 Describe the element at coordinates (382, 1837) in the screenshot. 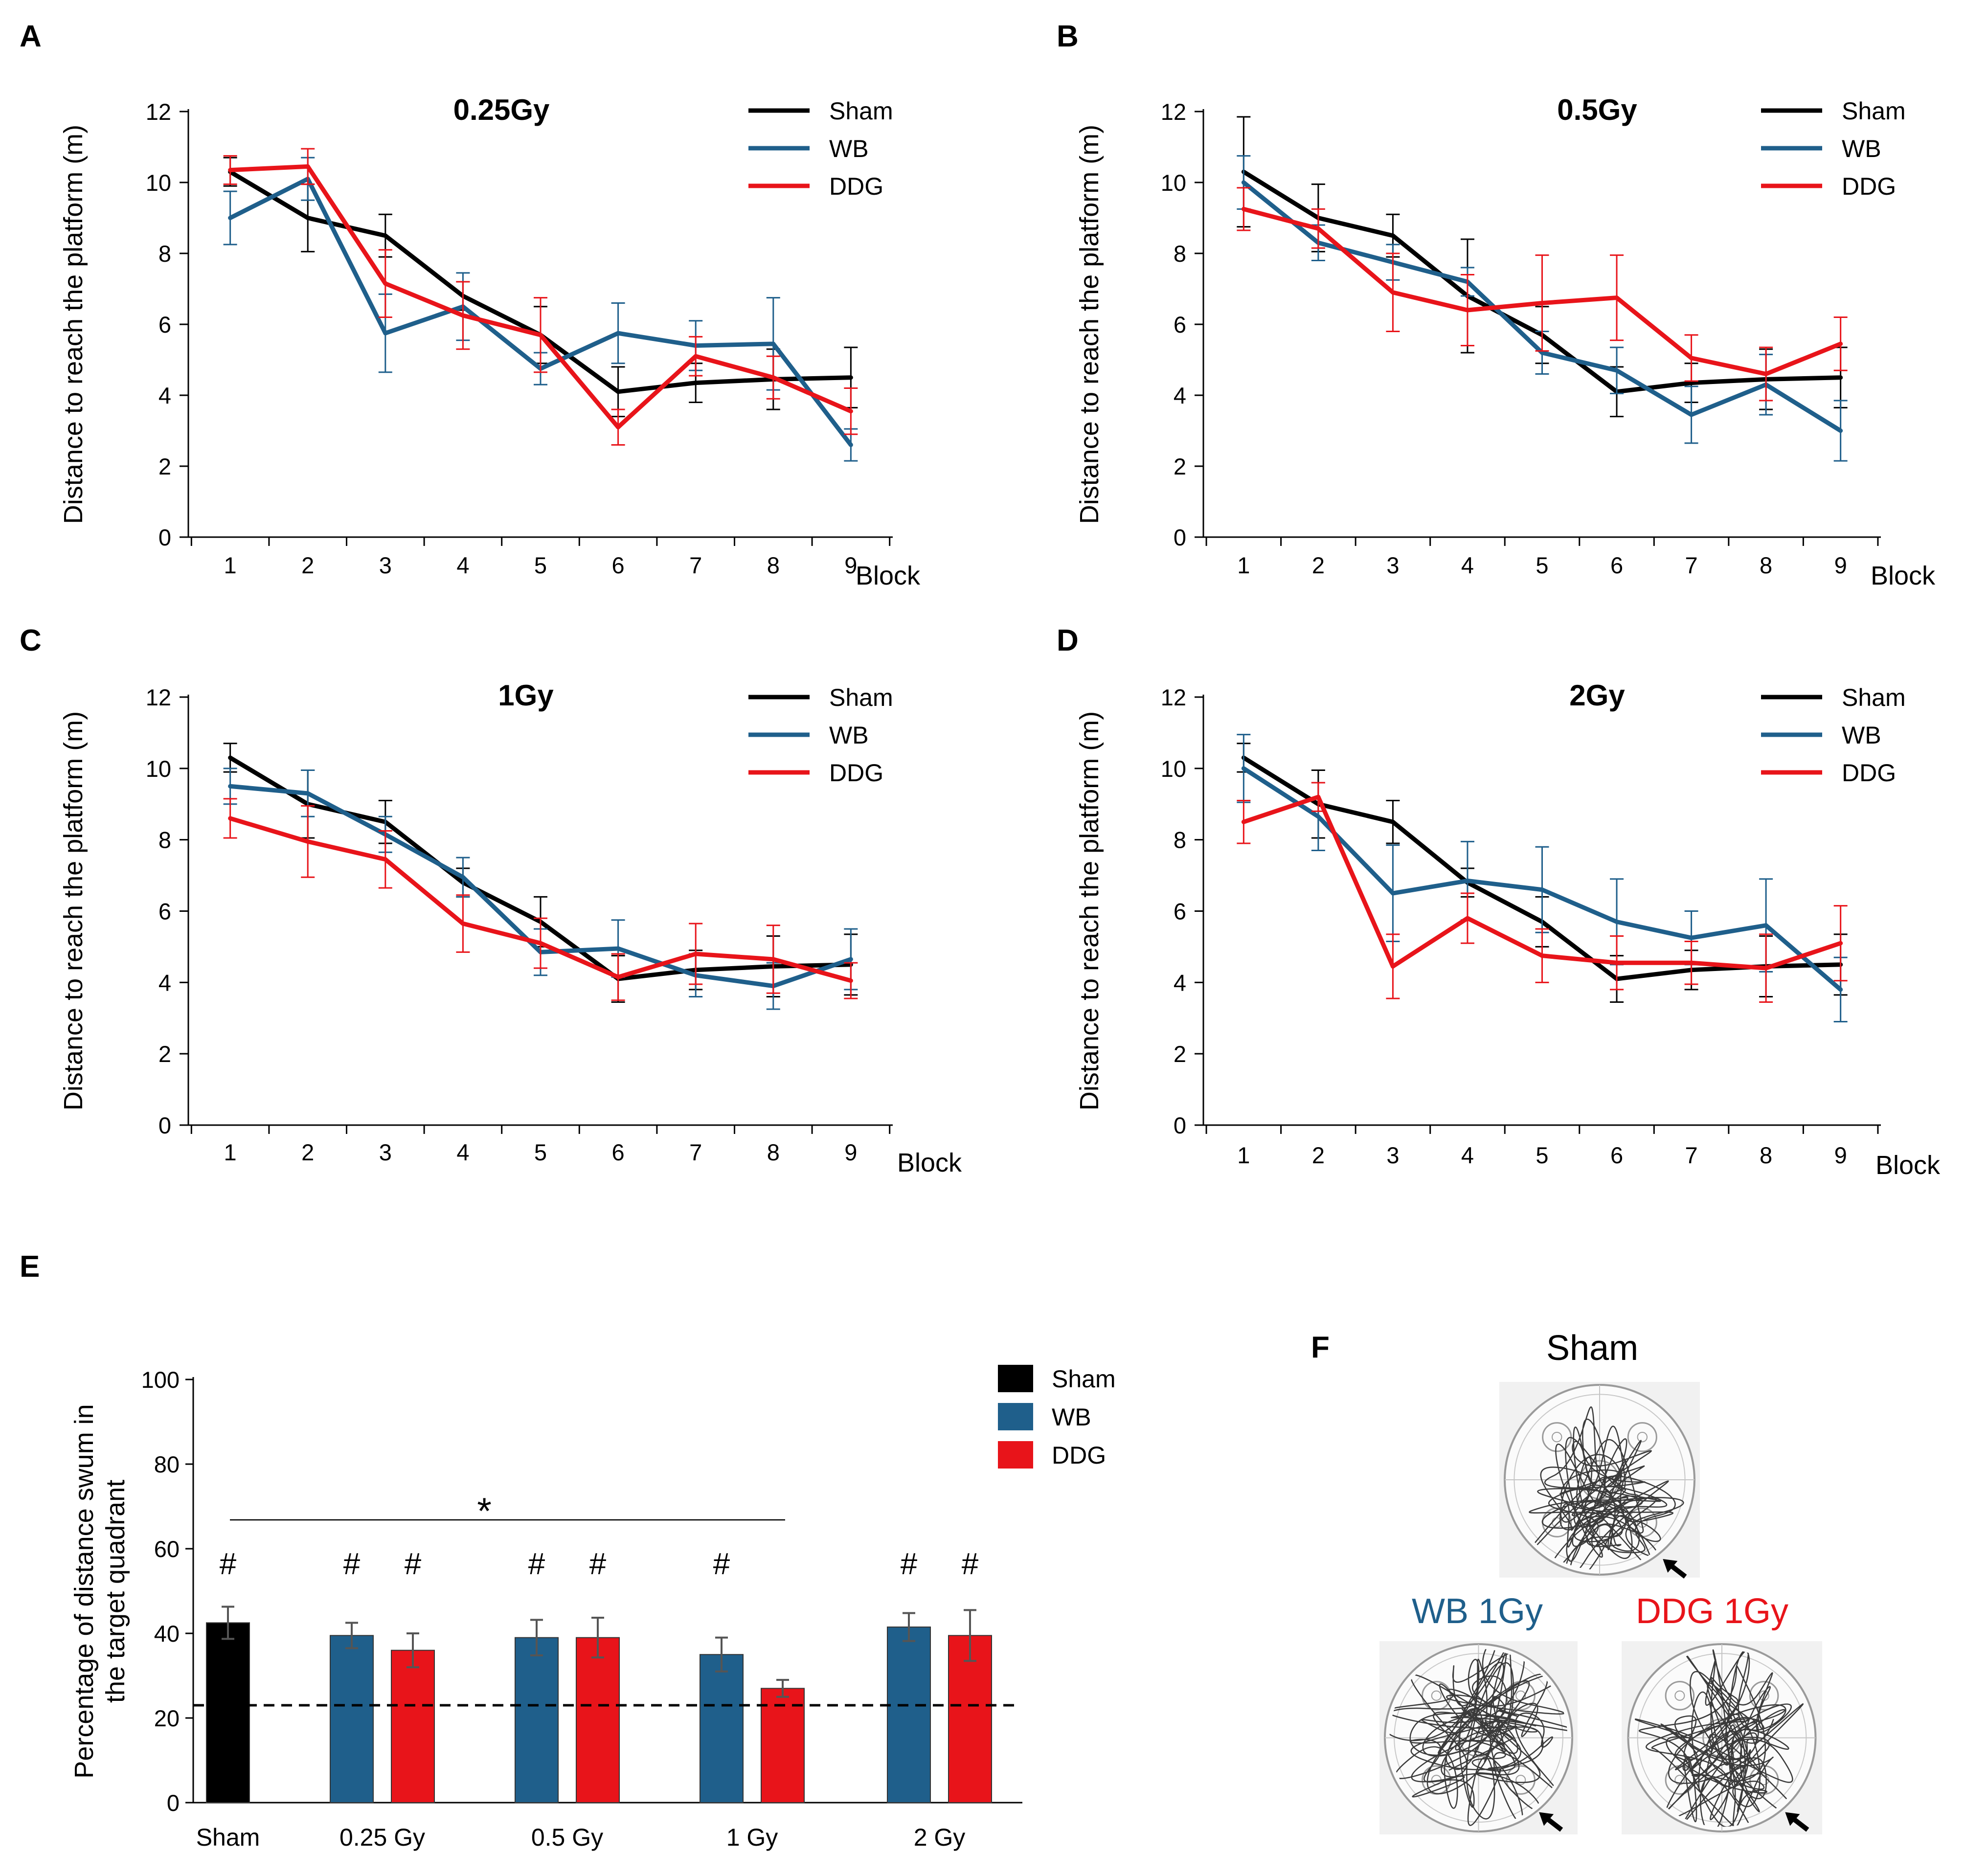

I see `x-tick-label: 0.25 Gy` at that location.